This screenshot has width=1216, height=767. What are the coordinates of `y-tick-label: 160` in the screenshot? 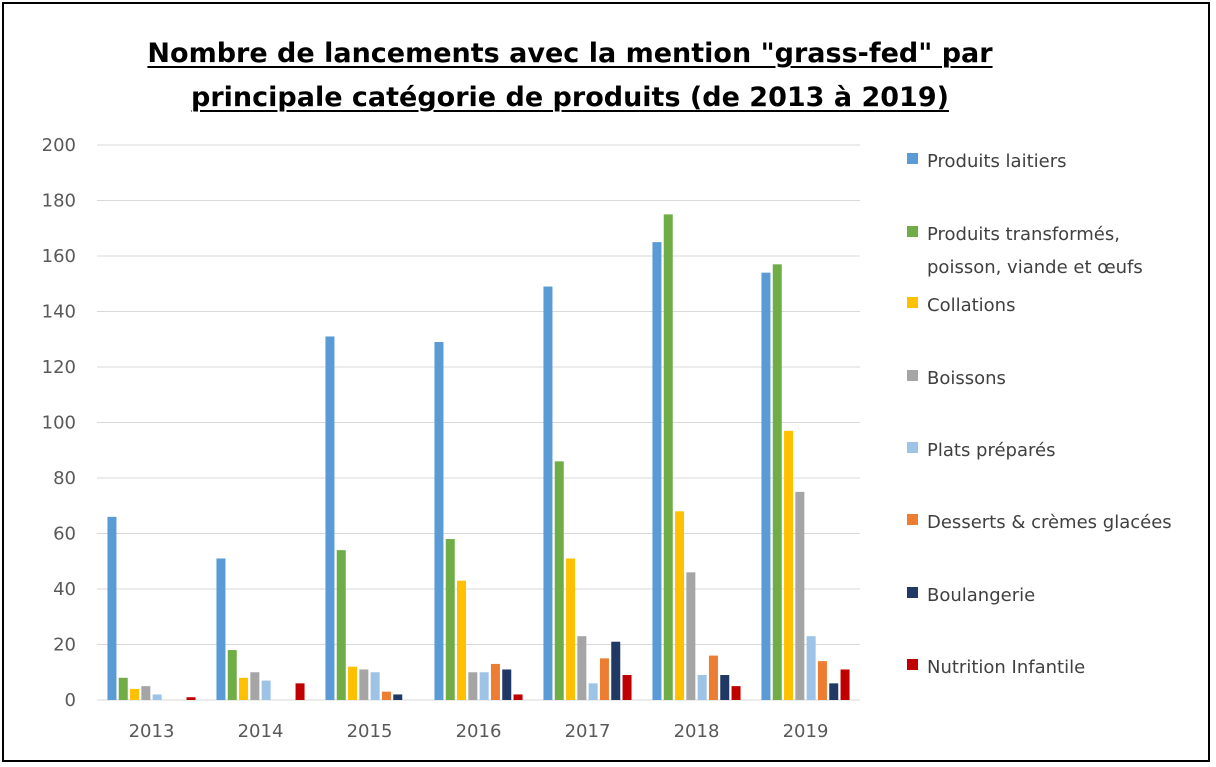 It's located at (59, 256).